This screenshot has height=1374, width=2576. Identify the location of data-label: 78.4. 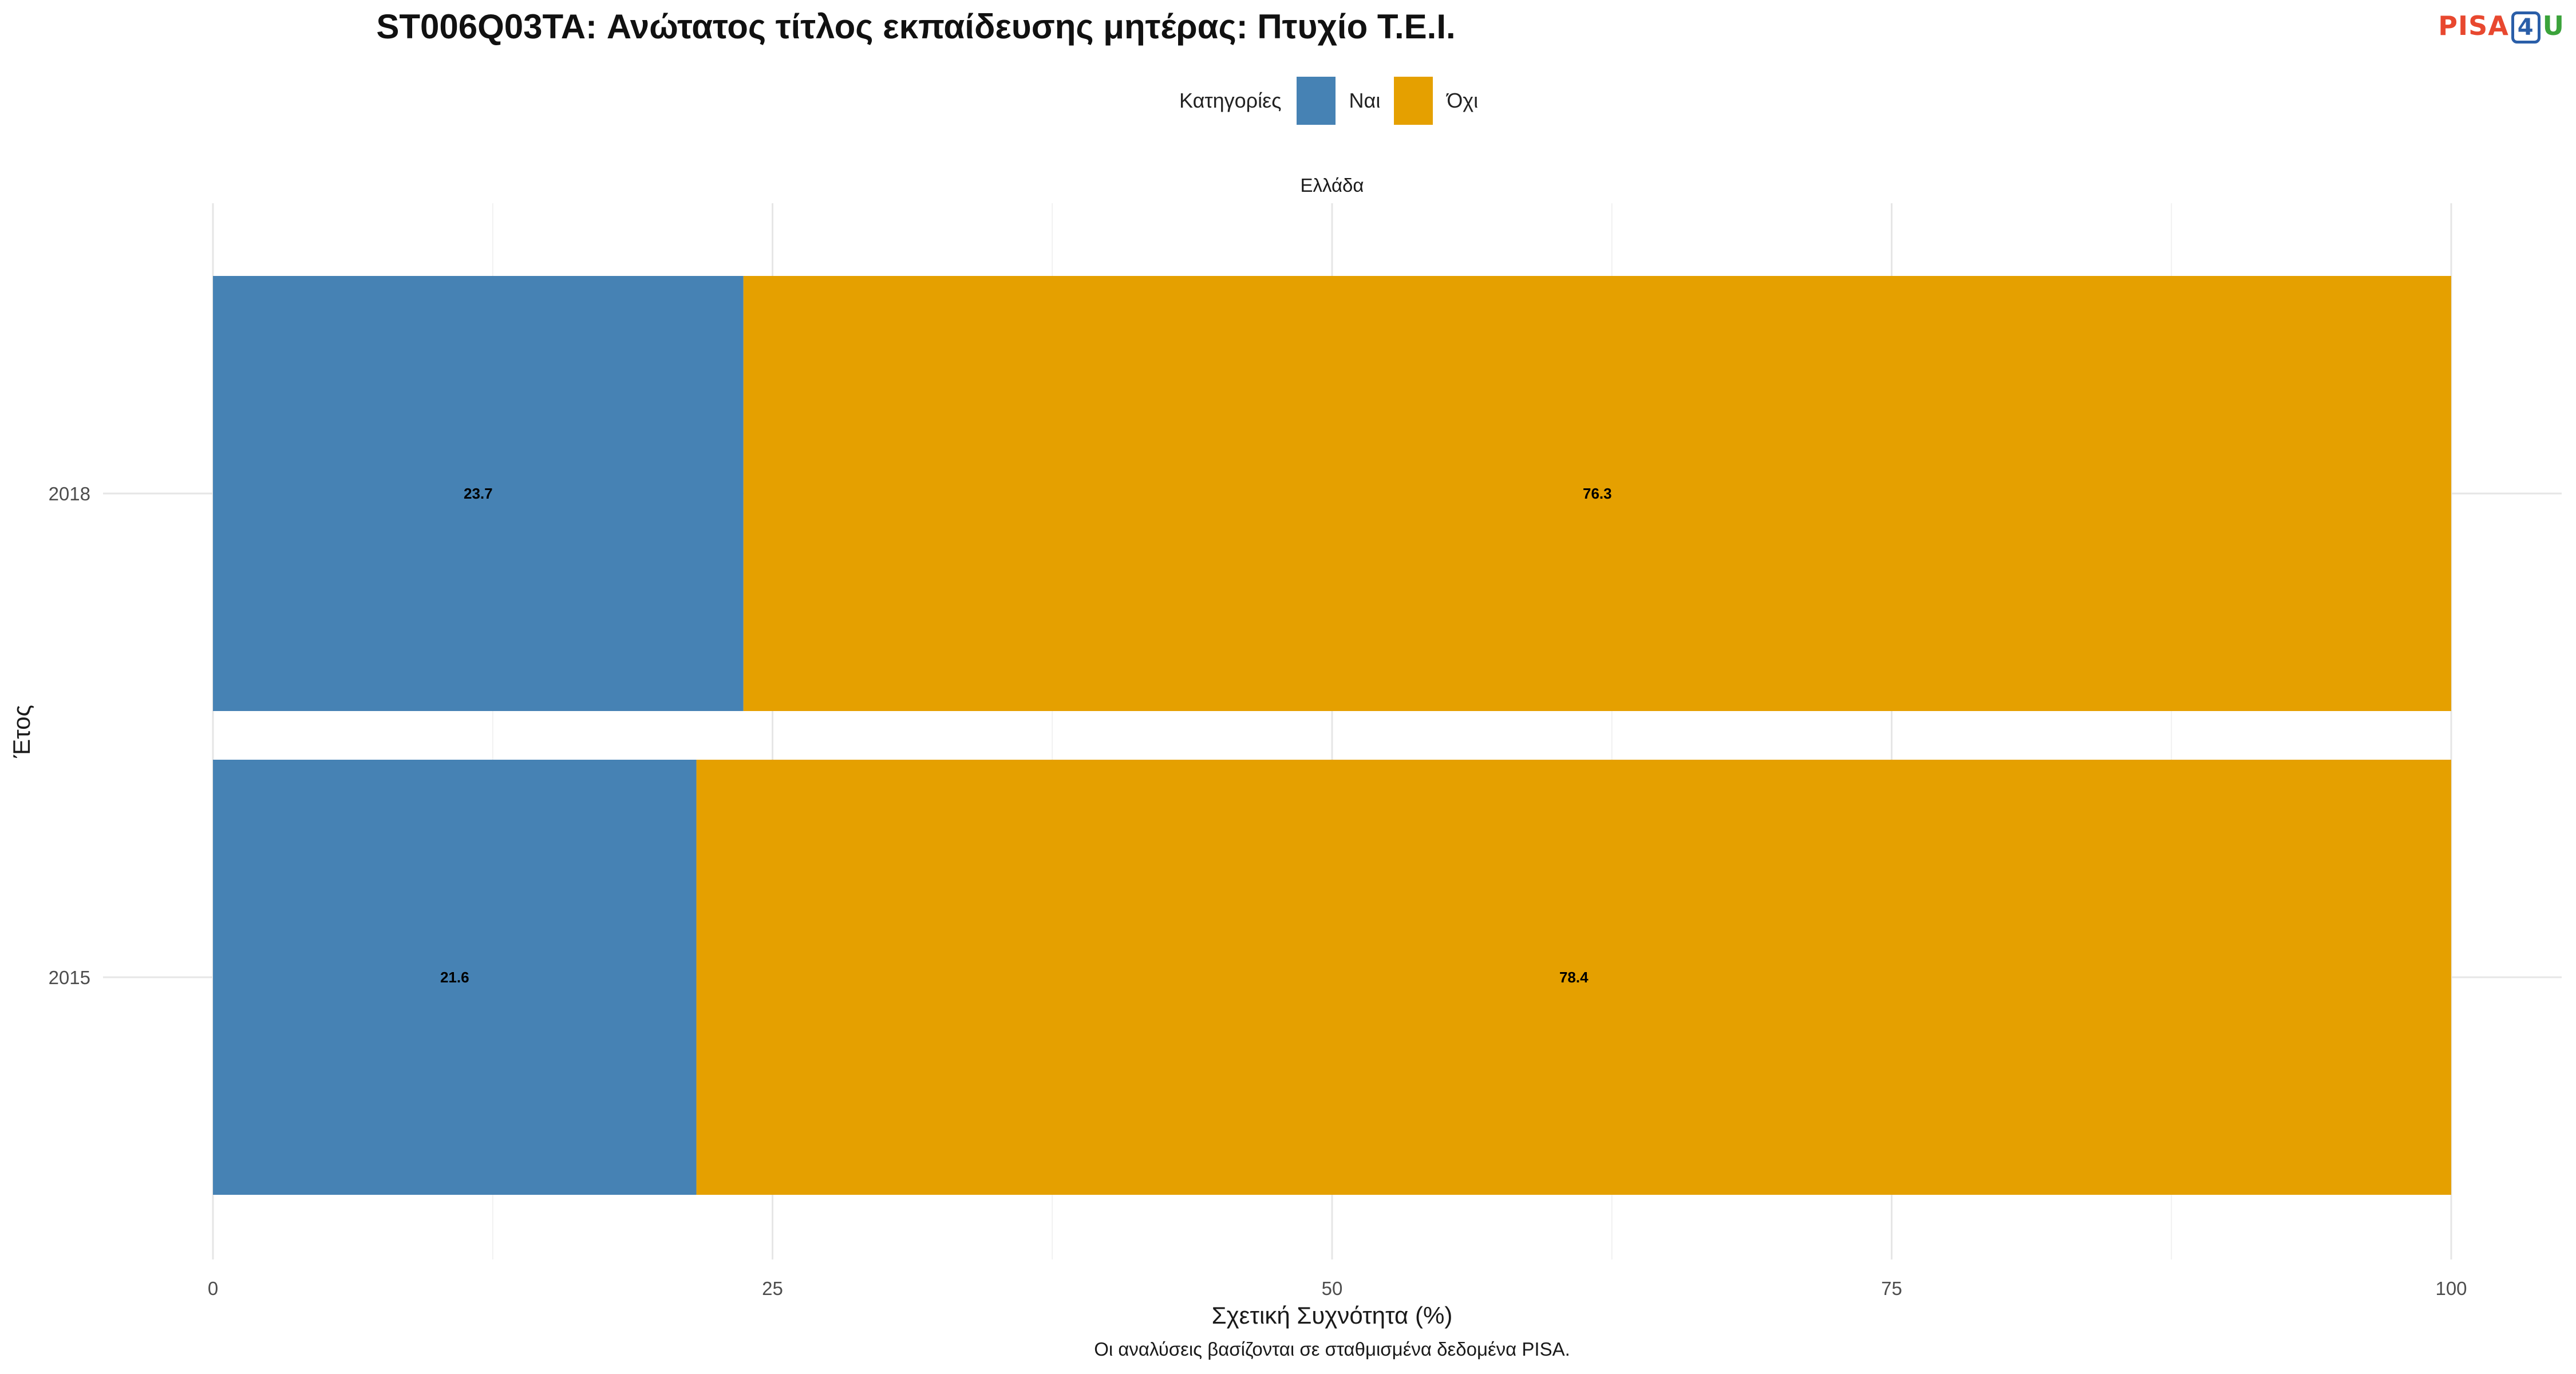
(1574, 978).